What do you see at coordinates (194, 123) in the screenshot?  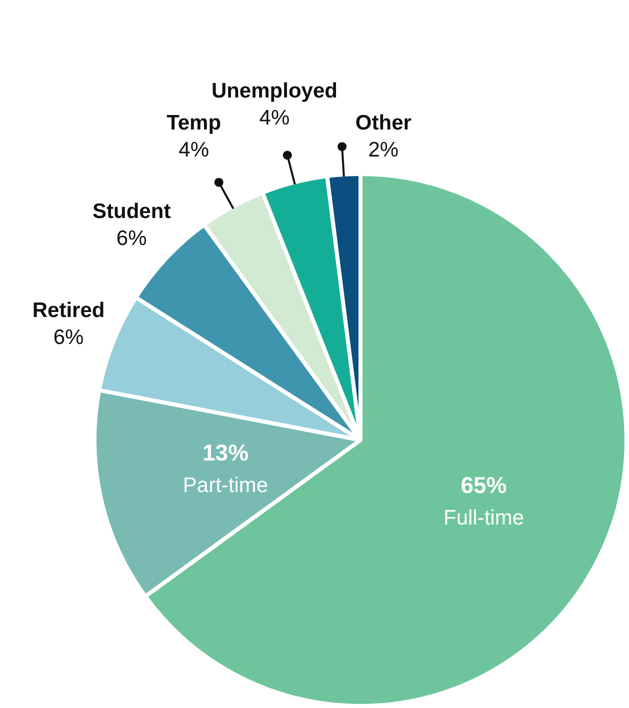 I see `slice-label: Temp` at bounding box center [194, 123].